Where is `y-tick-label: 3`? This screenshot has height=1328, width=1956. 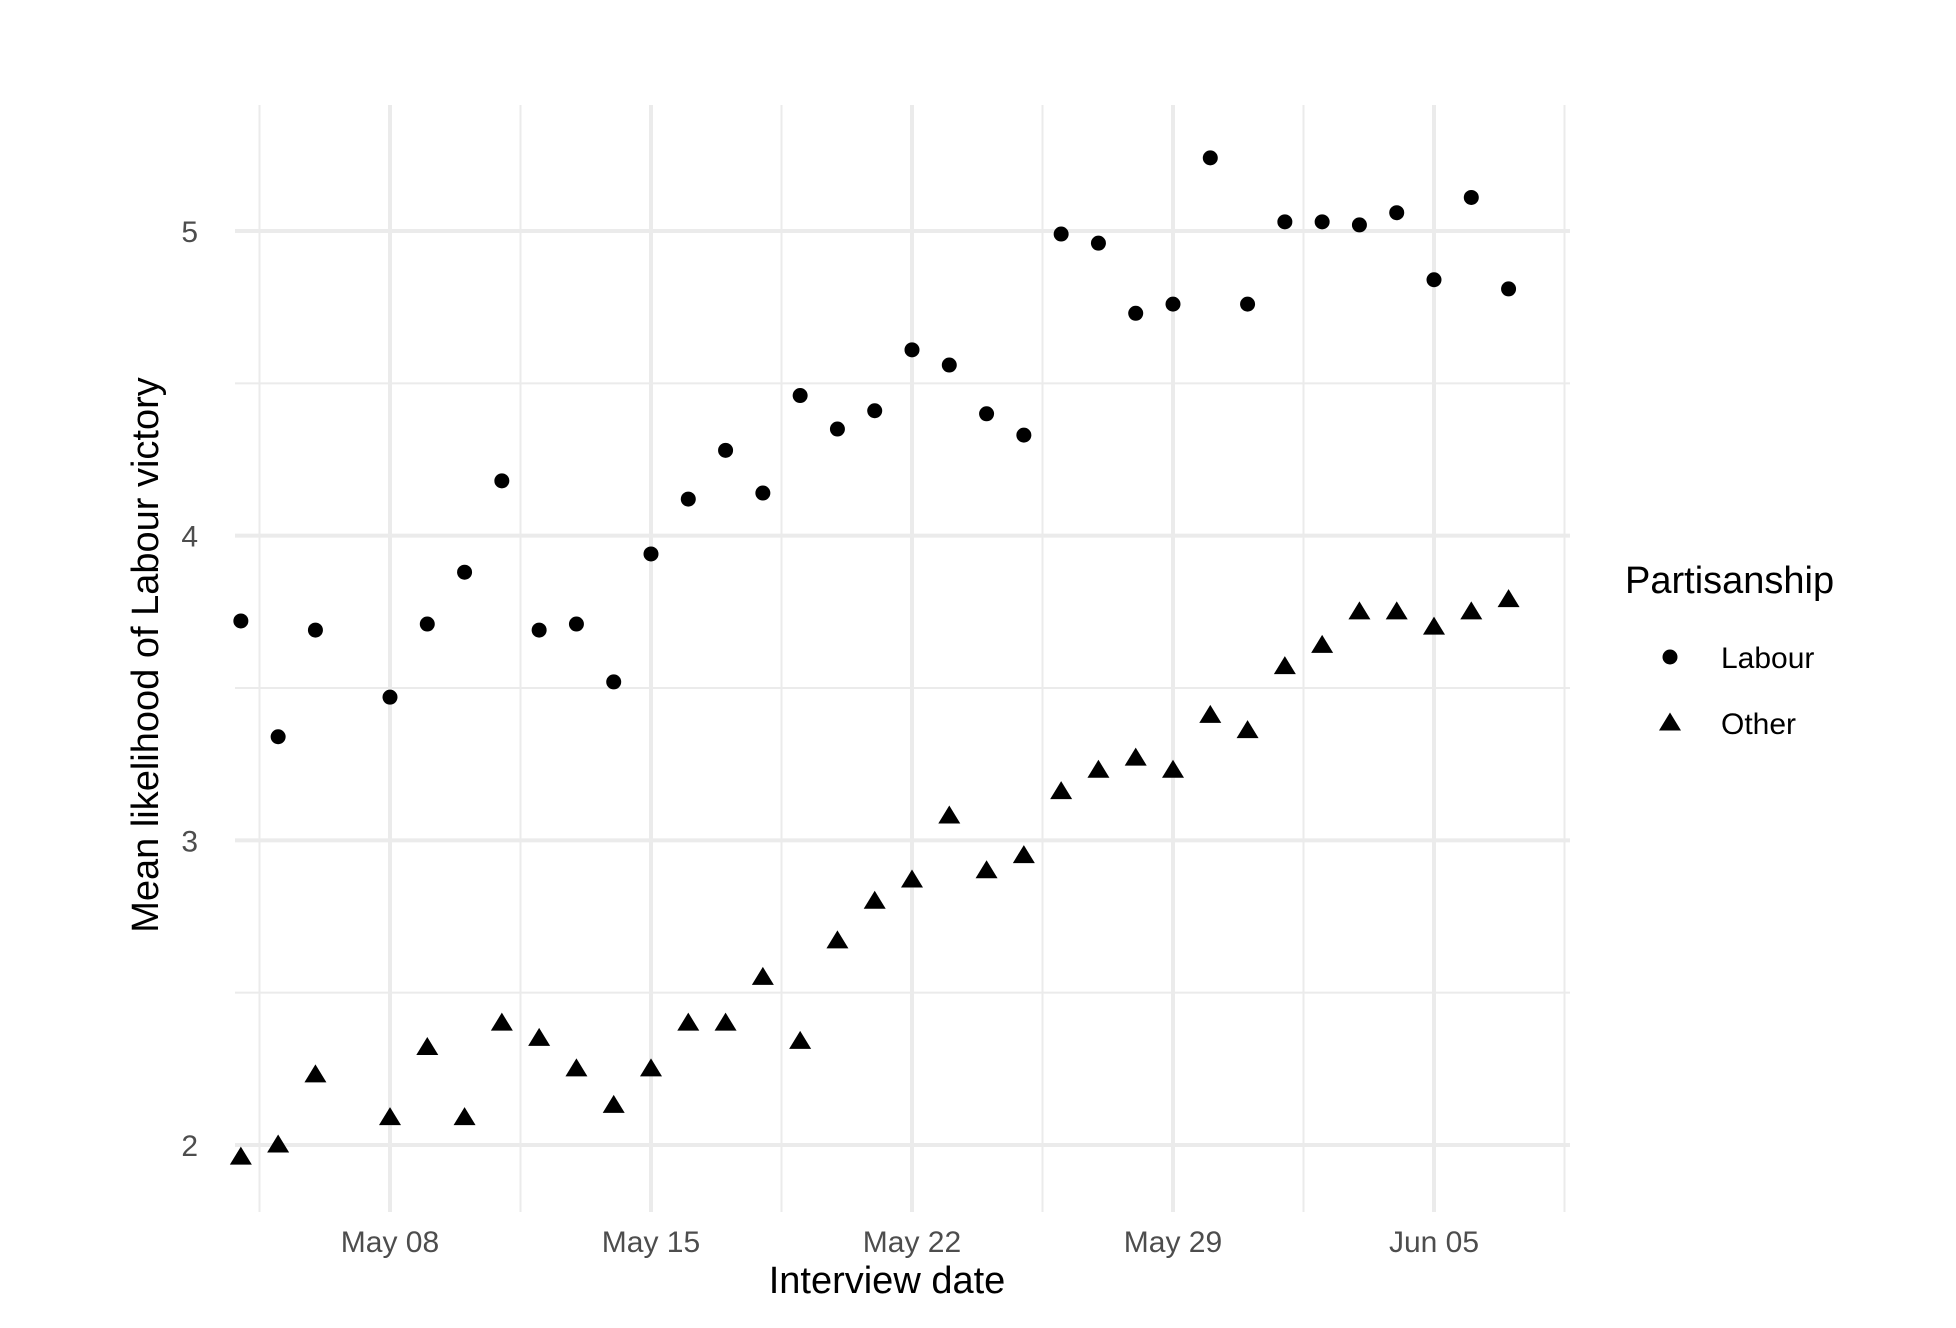 y-tick-label: 3 is located at coordinates (189, 841).